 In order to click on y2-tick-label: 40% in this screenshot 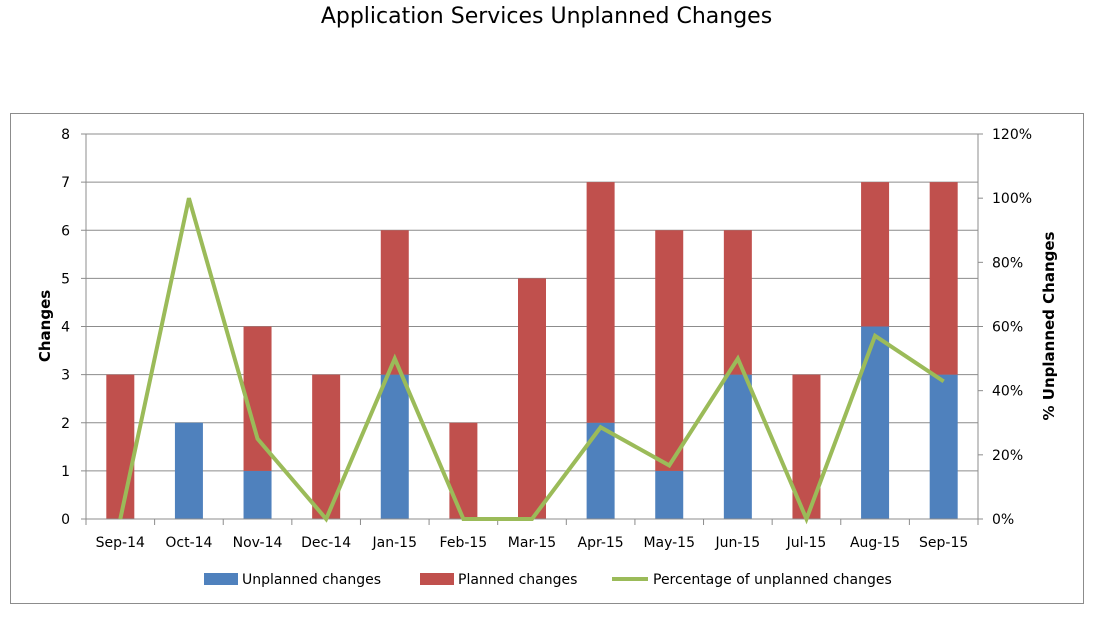, I will do `click(1007, 392)`.